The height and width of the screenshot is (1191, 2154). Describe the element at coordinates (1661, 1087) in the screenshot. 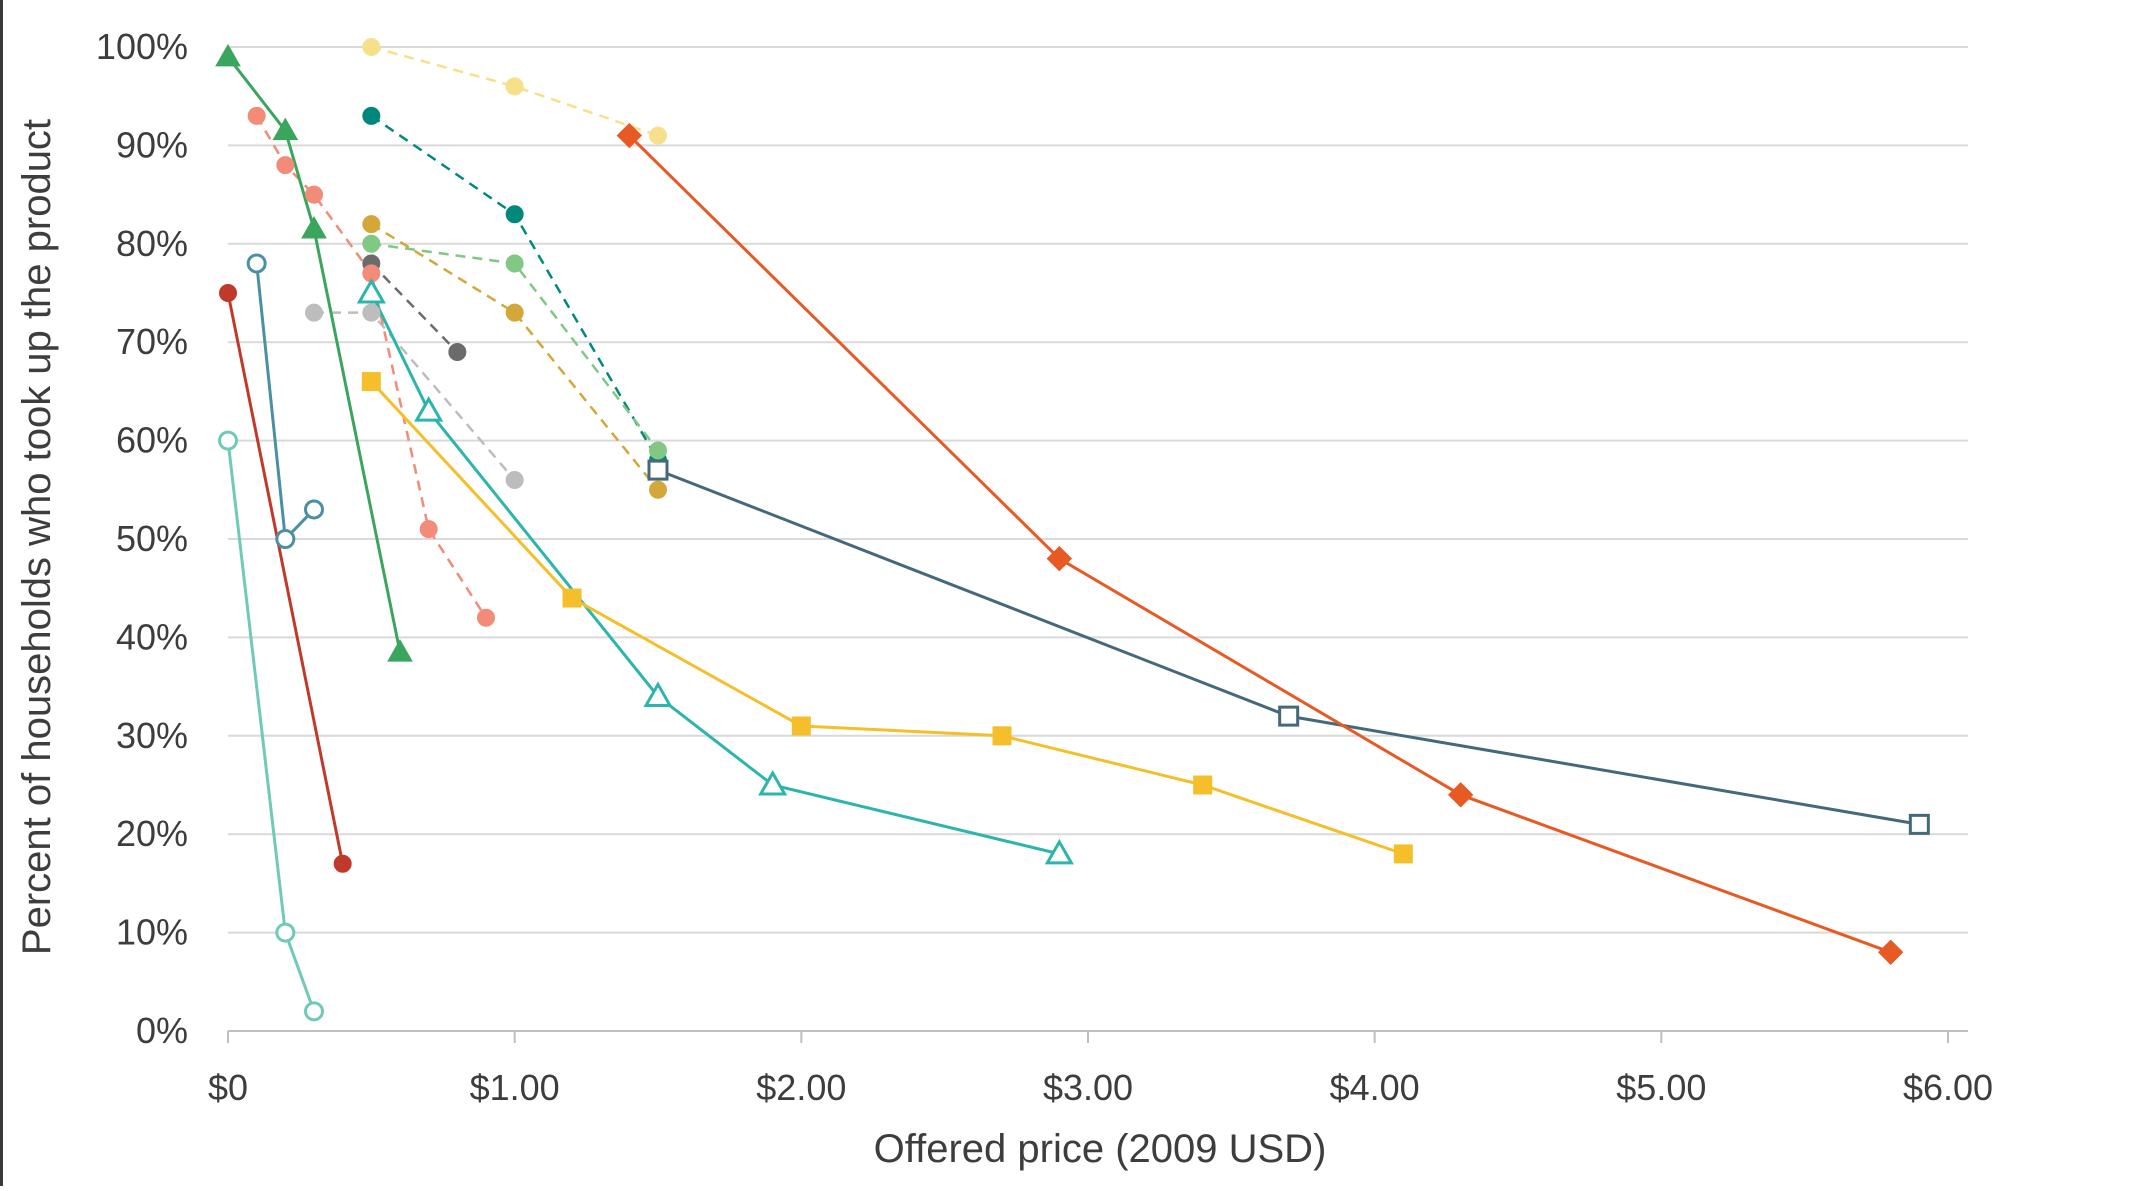

I see `x-tick-label: $5.00` at that location.